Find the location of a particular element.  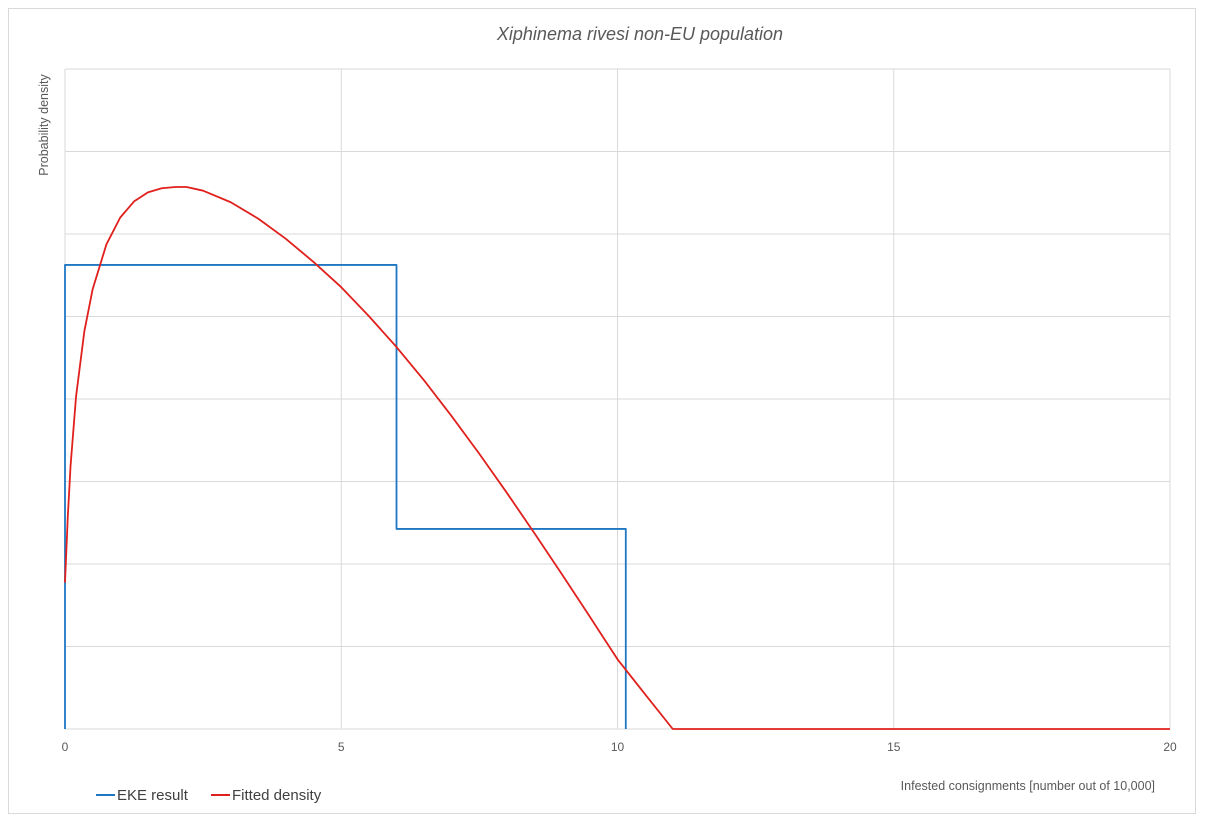

x-tick-label: 0 is located at coordinates (65, 747).